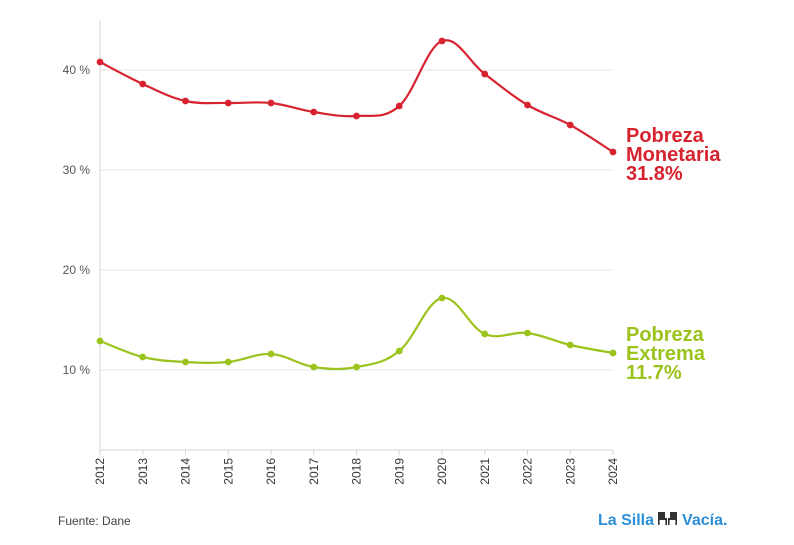 The image size is (794, 545). Describe the element at coordinates (100, 471) in the screenshot. I see `x-tick-label: 2012` at that location.